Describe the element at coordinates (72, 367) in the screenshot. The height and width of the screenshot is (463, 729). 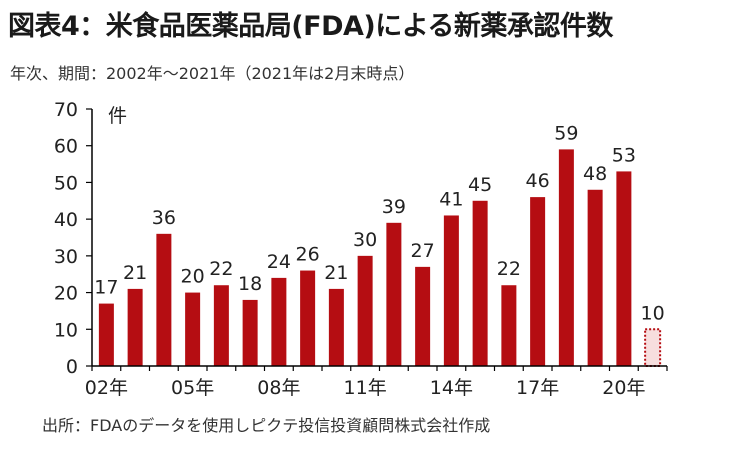
I see `y-tick-label: 0` at that location.